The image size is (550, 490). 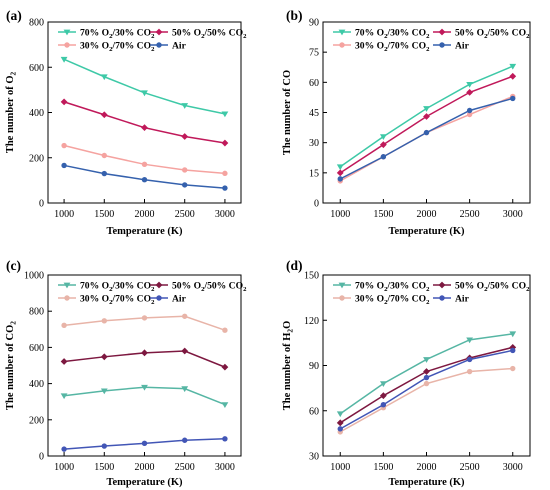 I want to click on y-tick-label: 60, so click(x=314, y=83).